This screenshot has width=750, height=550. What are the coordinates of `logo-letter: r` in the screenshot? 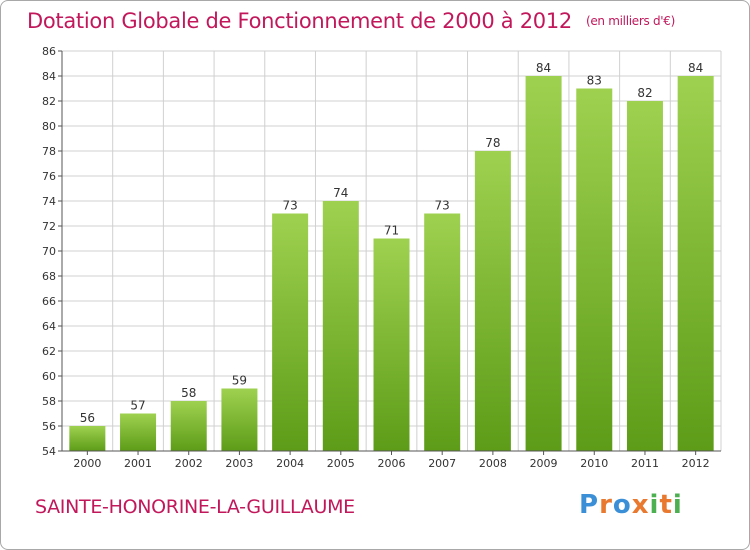 It's located at (606, 505).